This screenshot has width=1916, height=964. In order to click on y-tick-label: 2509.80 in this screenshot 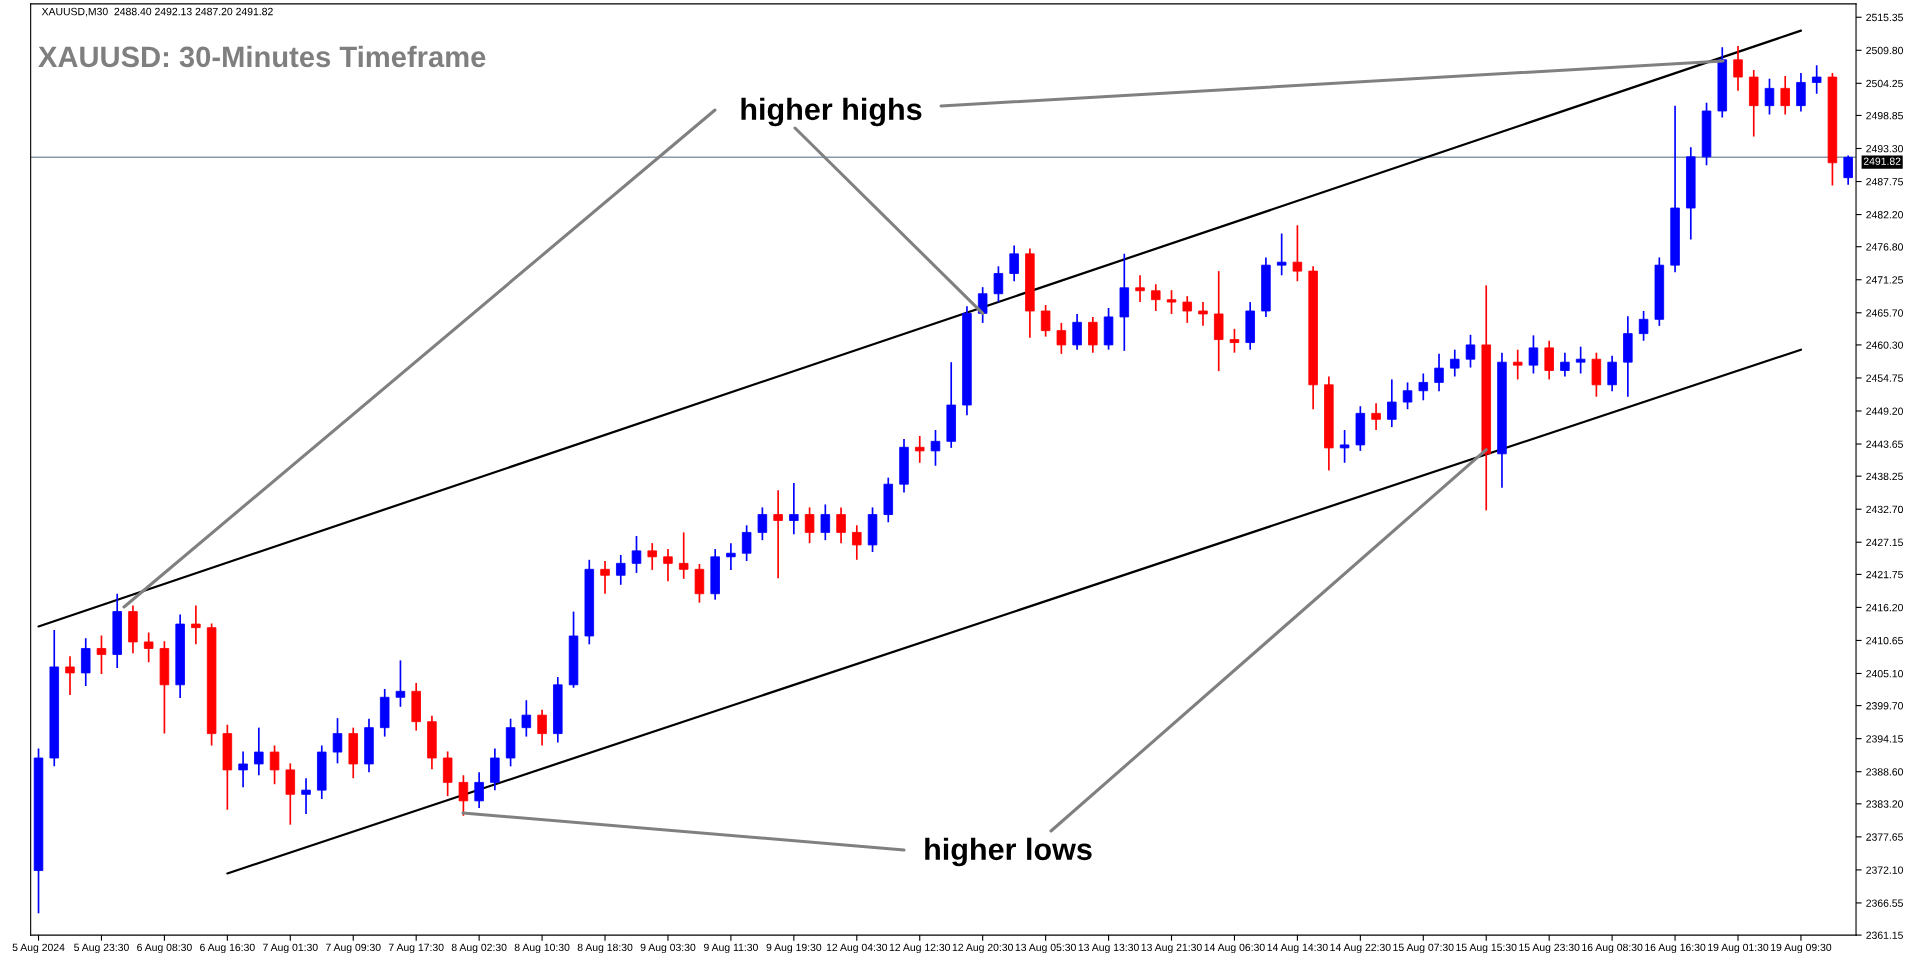, I will do `click(1884, 50)`.